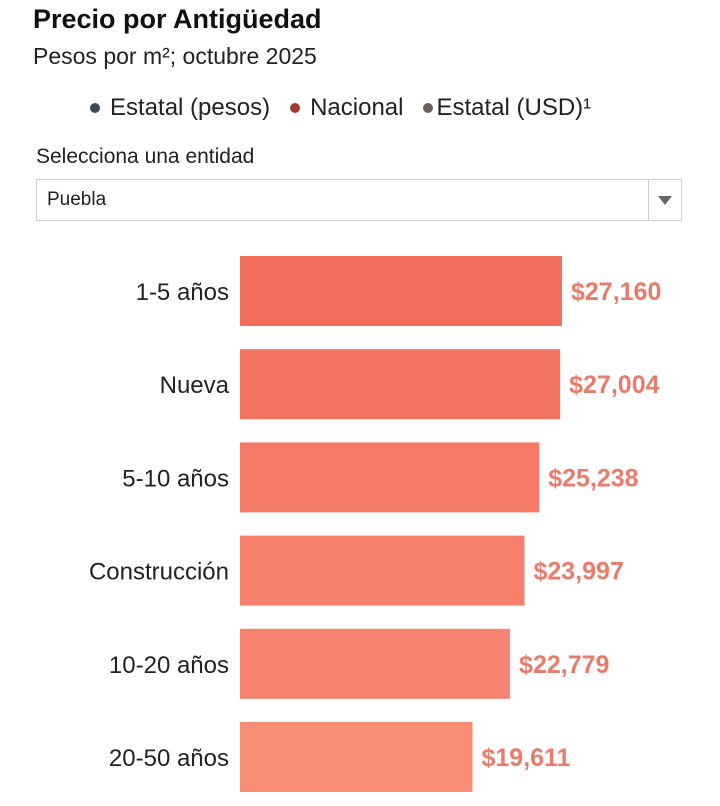 The image size is (720, 806). Describe the element at coordinates (190, 107) in the screenshot. I see `legend-label: Estatal (pesos)` at that location.